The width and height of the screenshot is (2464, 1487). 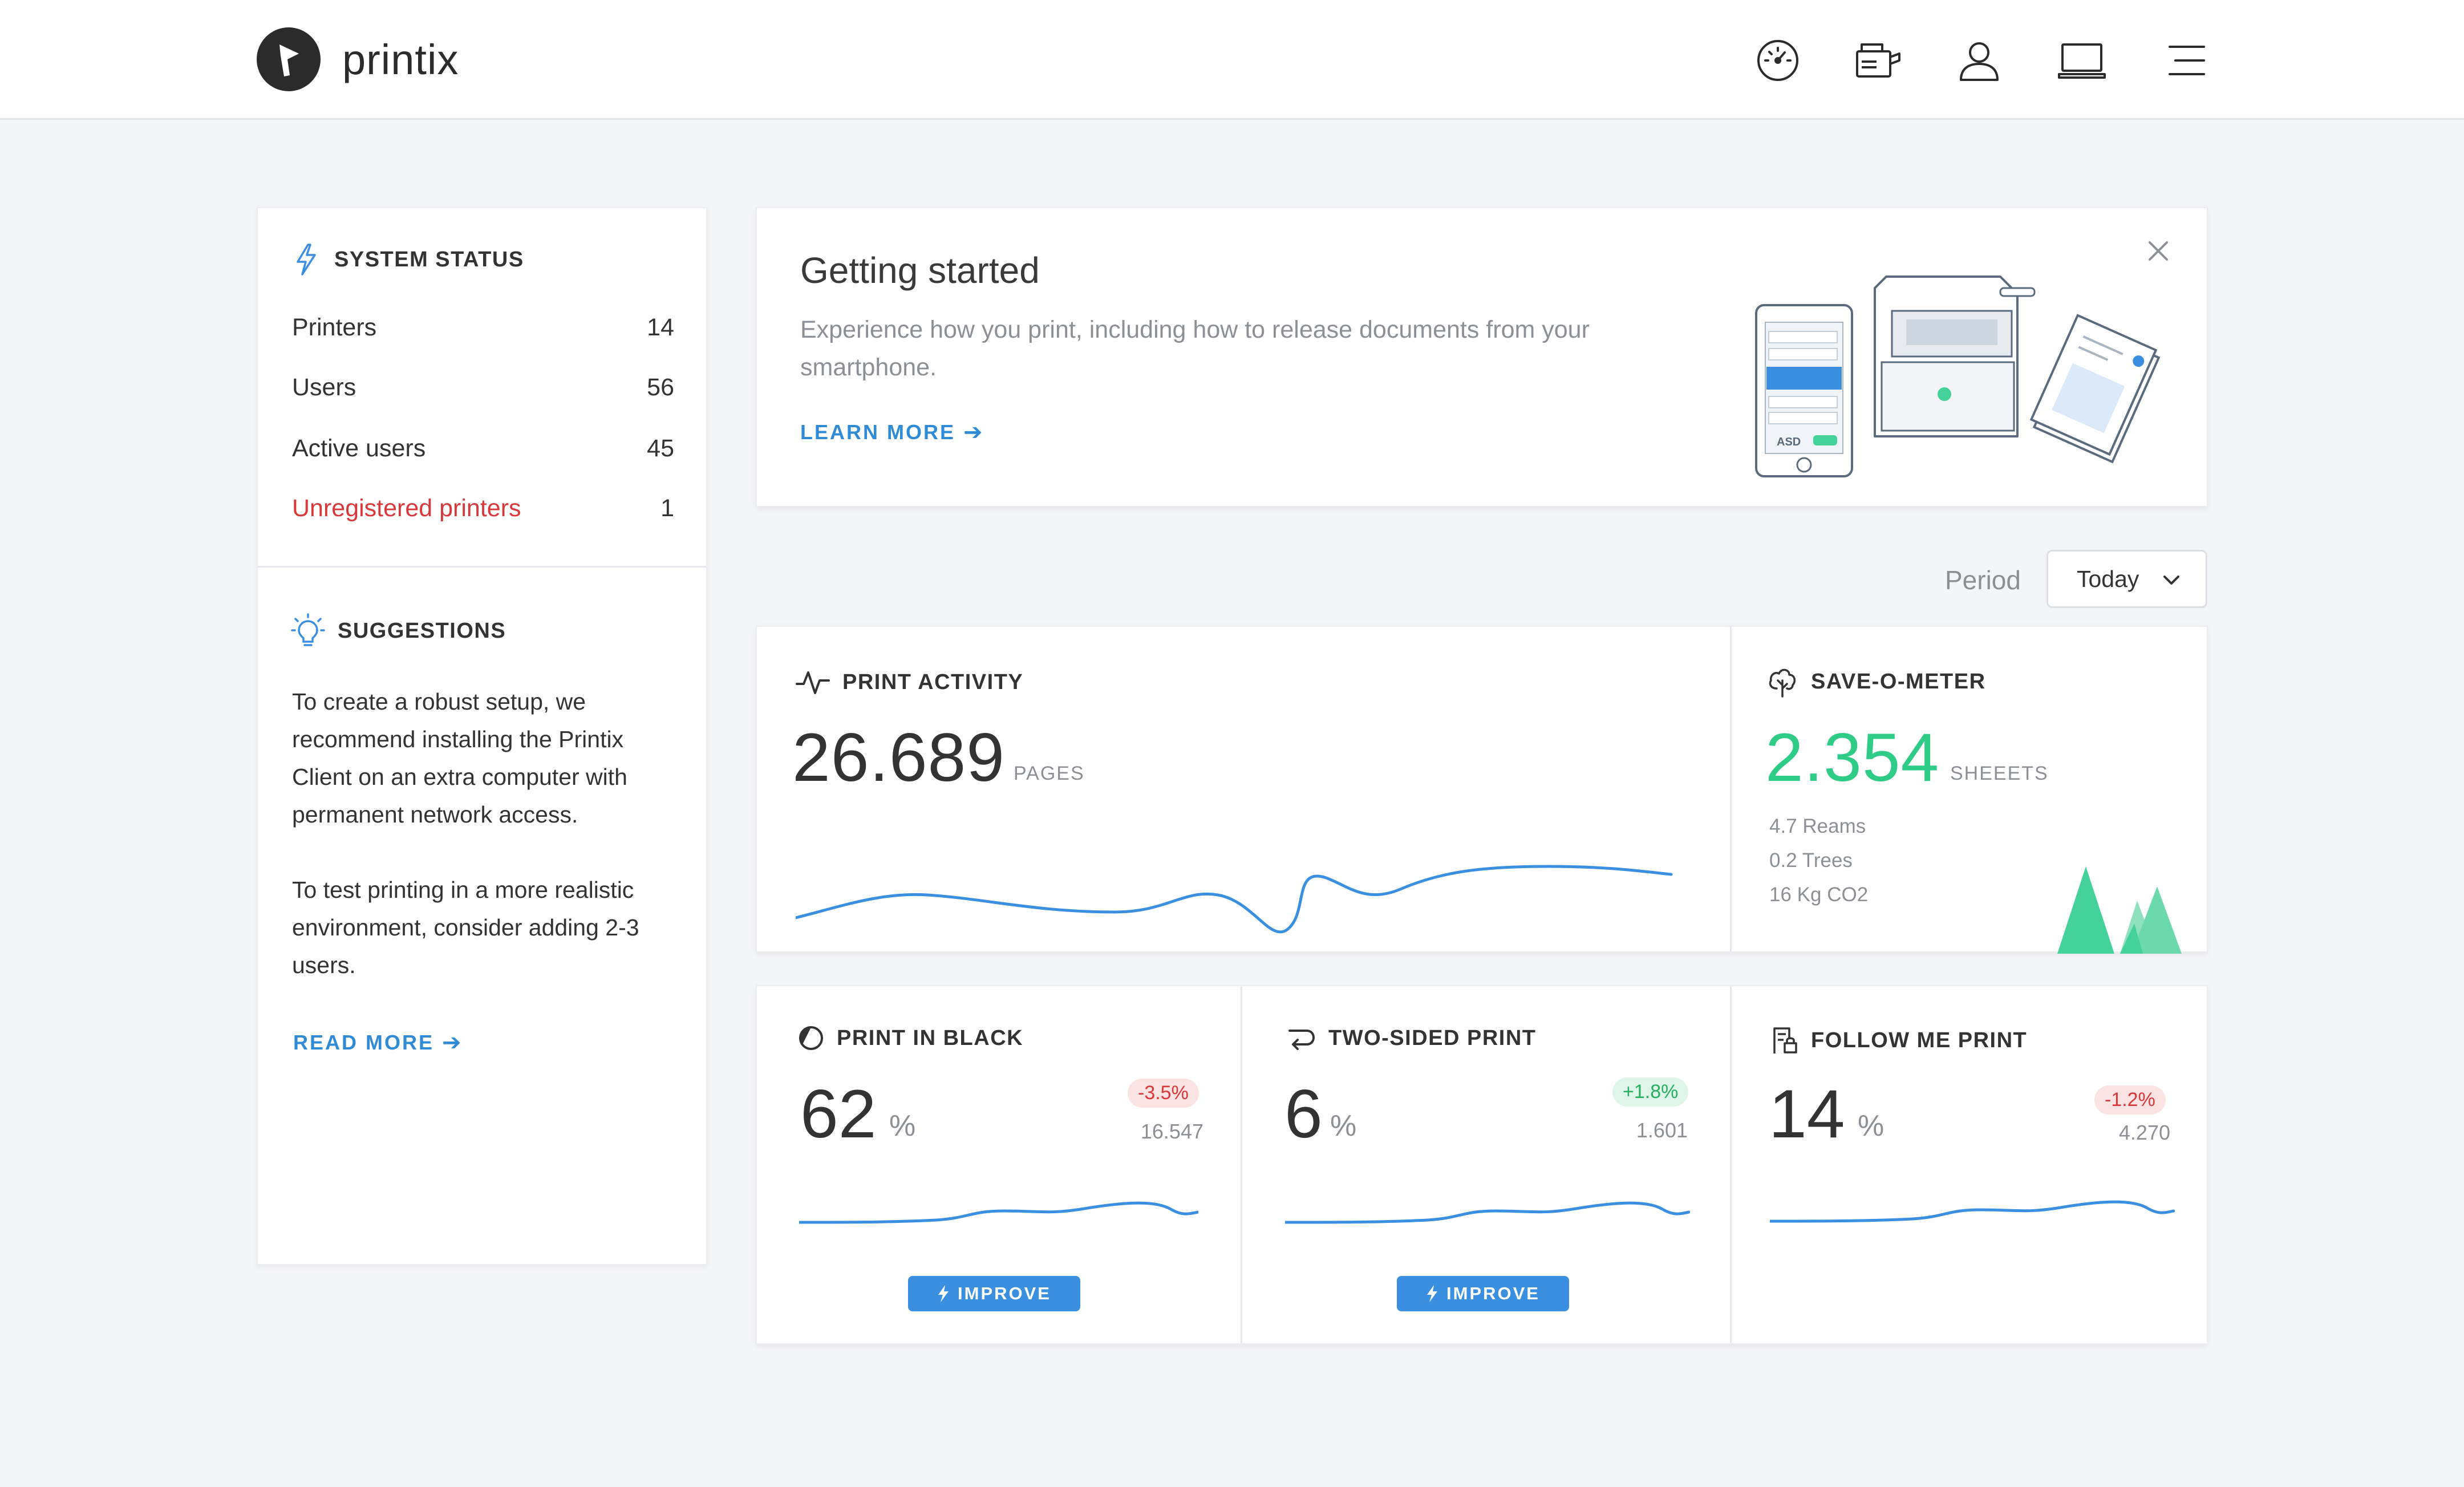 I want to click on laptop-icon, so click(x=2082, y=60).